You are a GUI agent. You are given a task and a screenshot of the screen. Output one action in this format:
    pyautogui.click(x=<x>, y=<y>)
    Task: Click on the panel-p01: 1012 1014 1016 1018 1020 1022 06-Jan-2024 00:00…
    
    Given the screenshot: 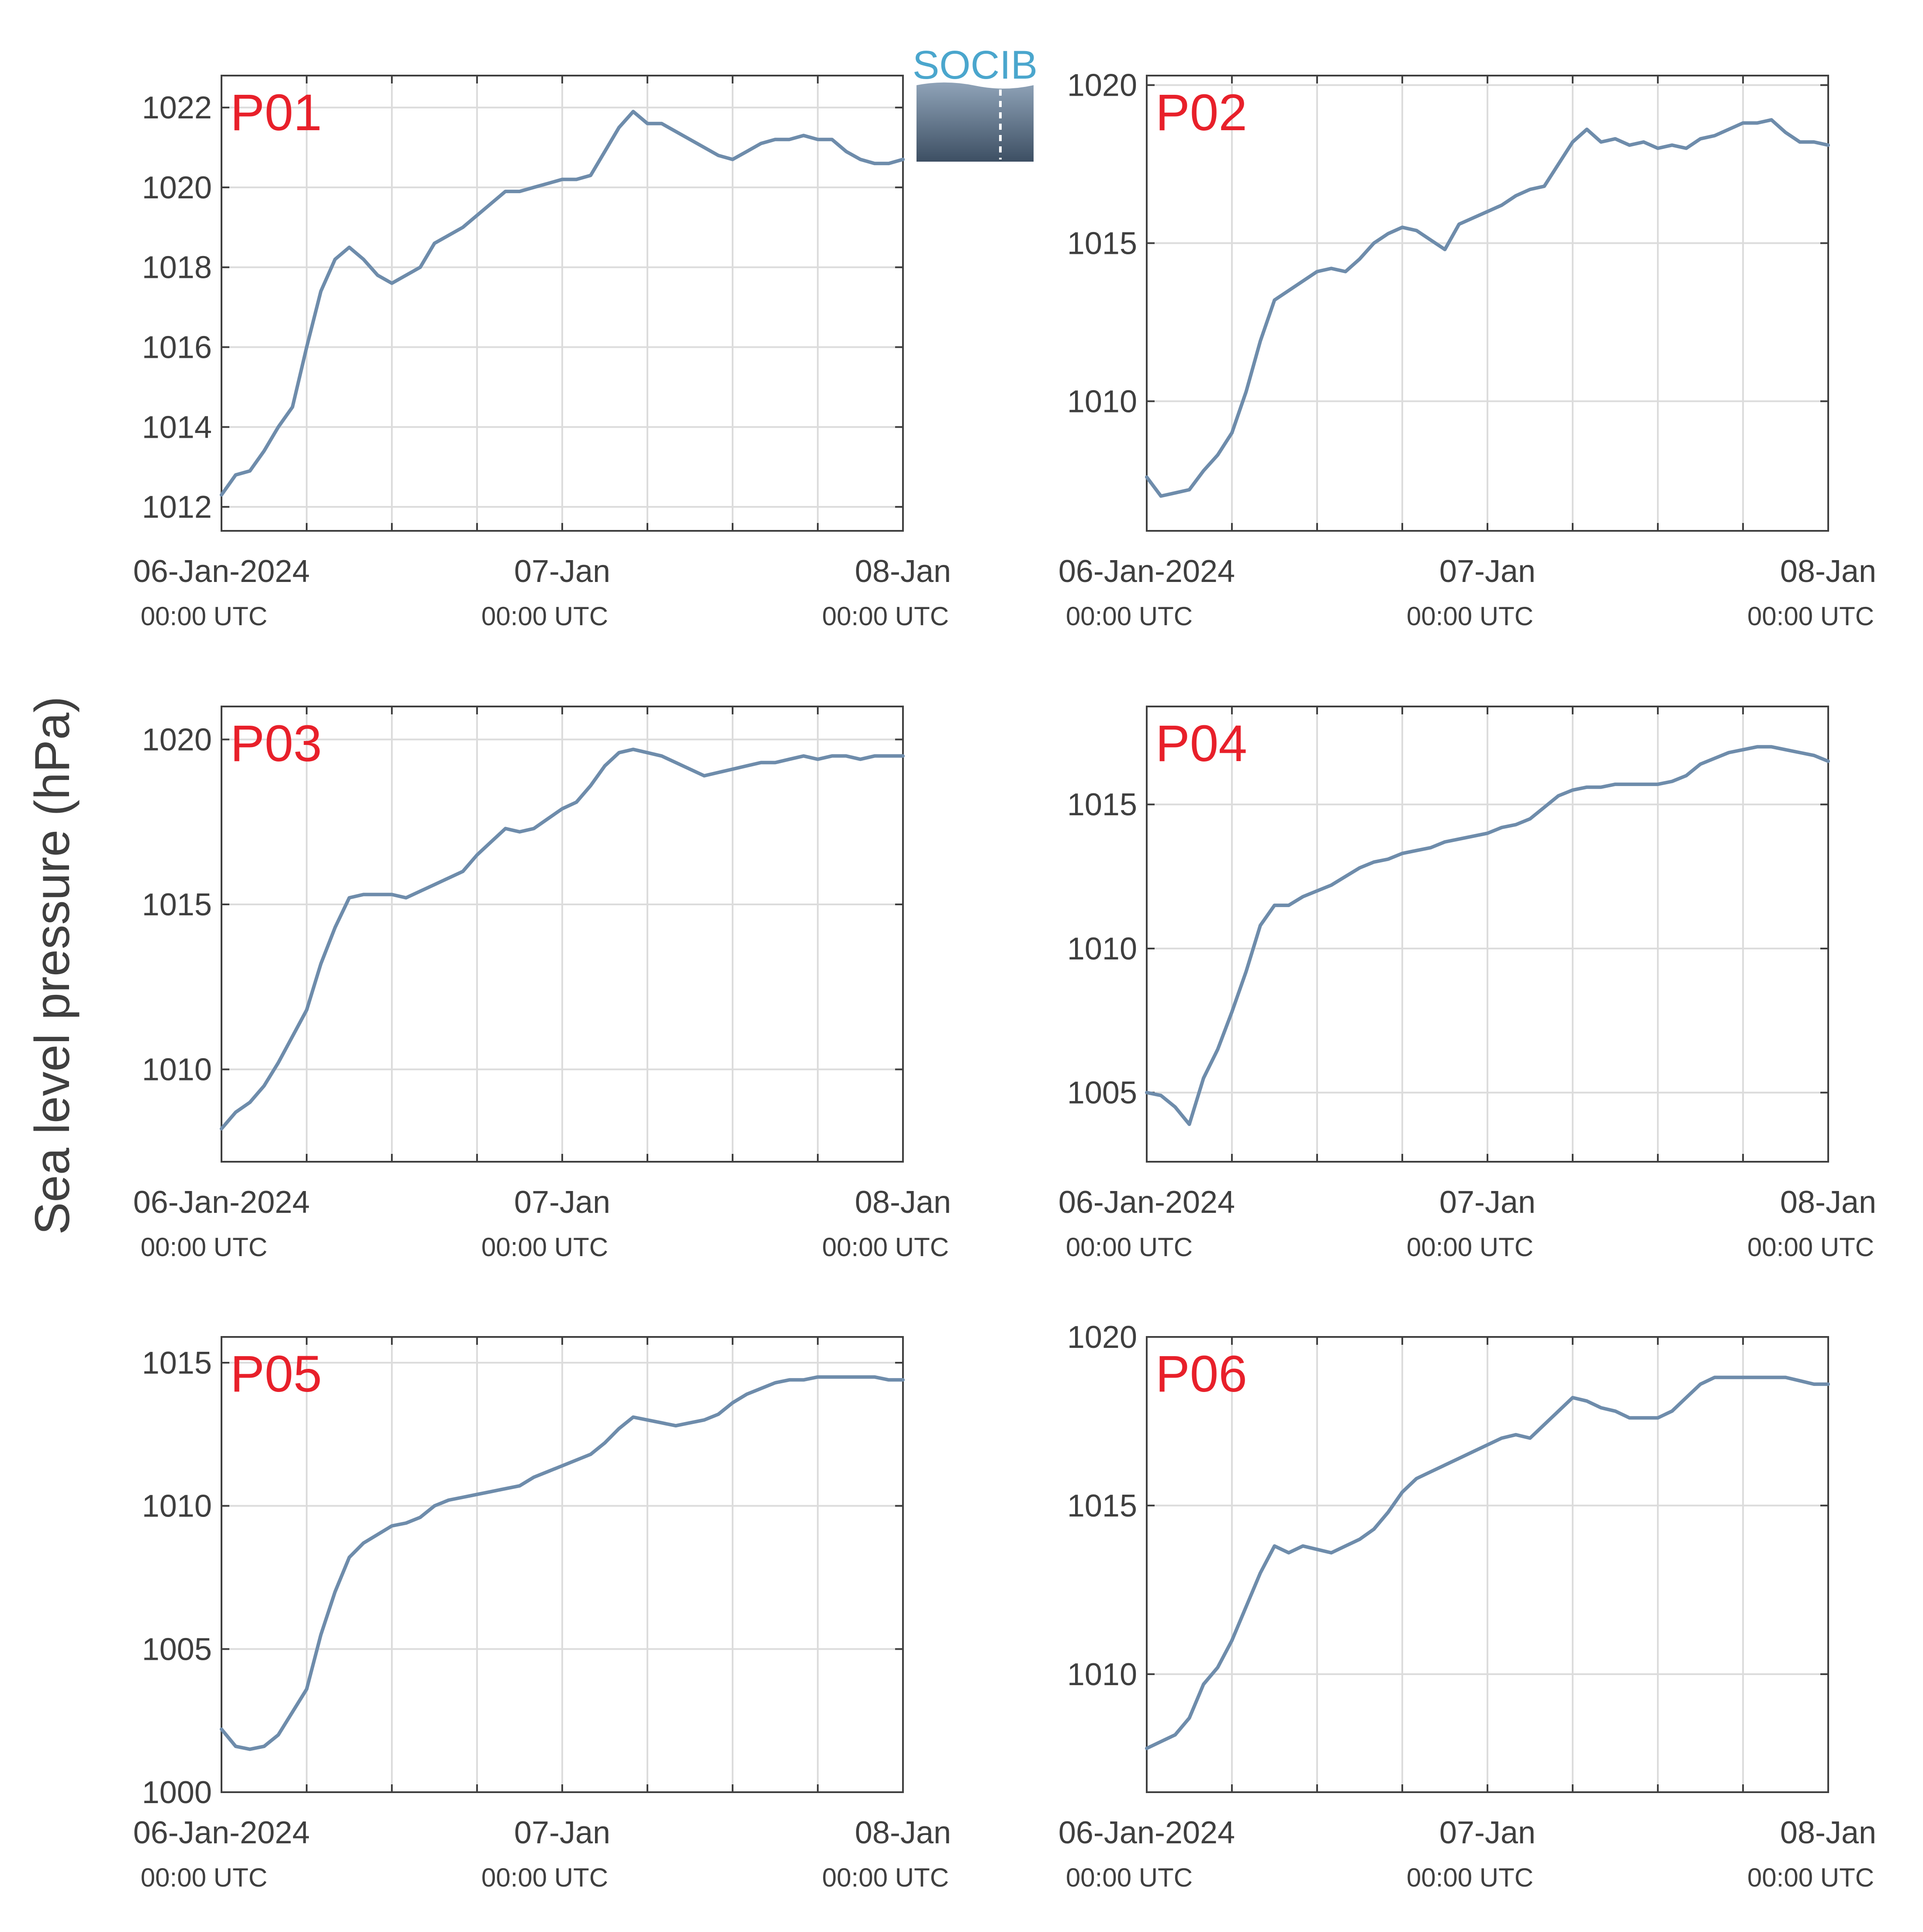 What is the action you would take?
    pyautogui.click(x=542, y=353)
    